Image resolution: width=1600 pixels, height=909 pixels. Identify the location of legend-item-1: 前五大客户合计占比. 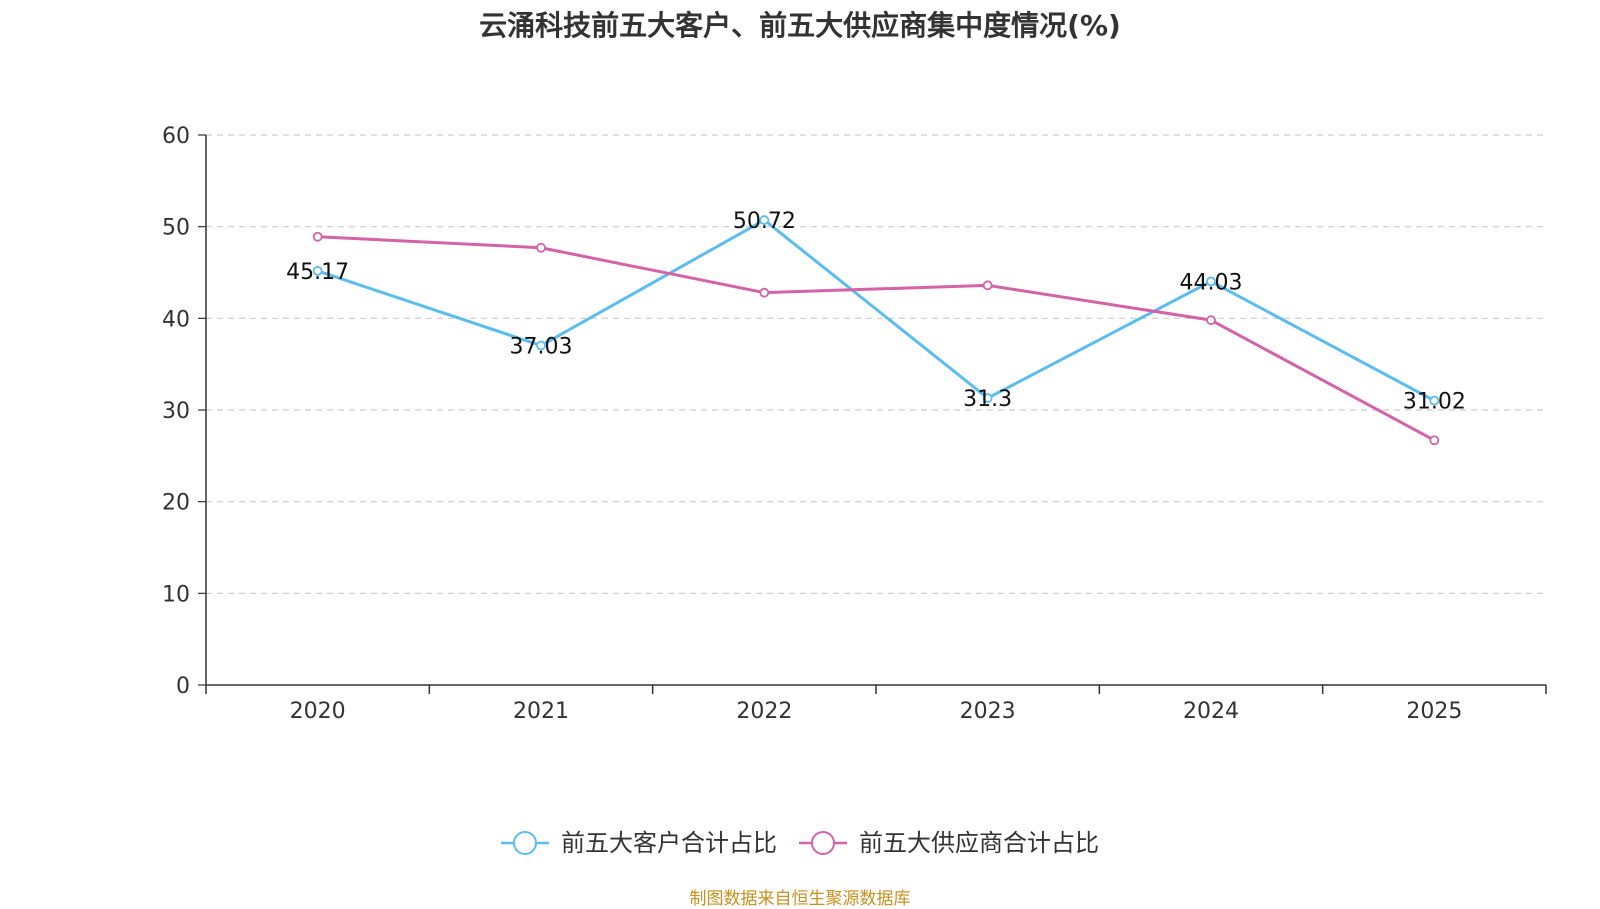
(639, 843).